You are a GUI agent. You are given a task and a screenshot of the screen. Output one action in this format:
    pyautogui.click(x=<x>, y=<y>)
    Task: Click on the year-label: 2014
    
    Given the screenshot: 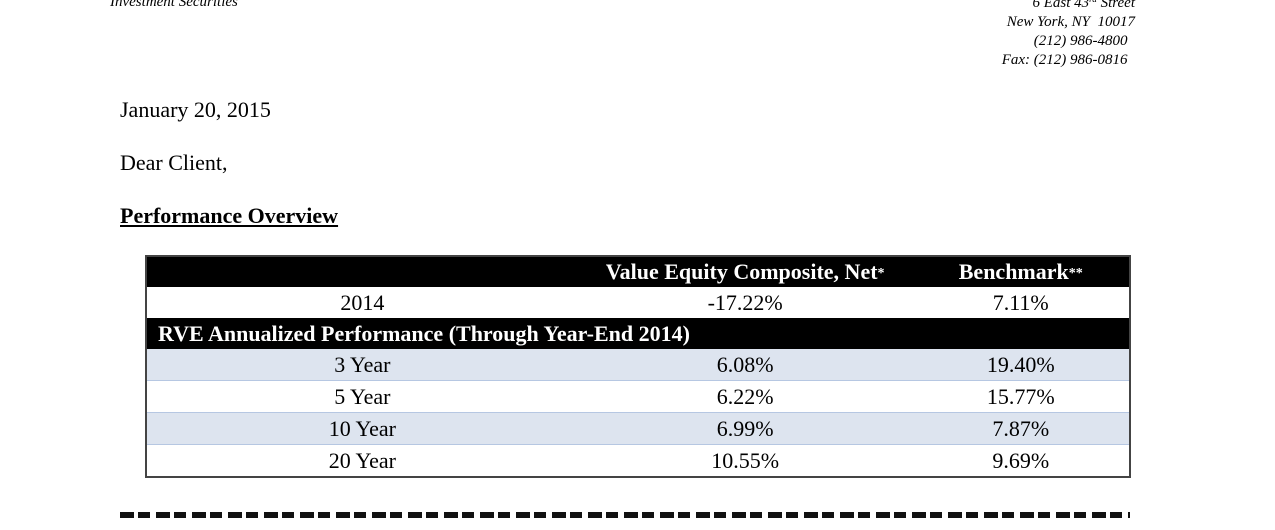 What is the action you would take?
    pyautogui.click(x=362, y=302)
    